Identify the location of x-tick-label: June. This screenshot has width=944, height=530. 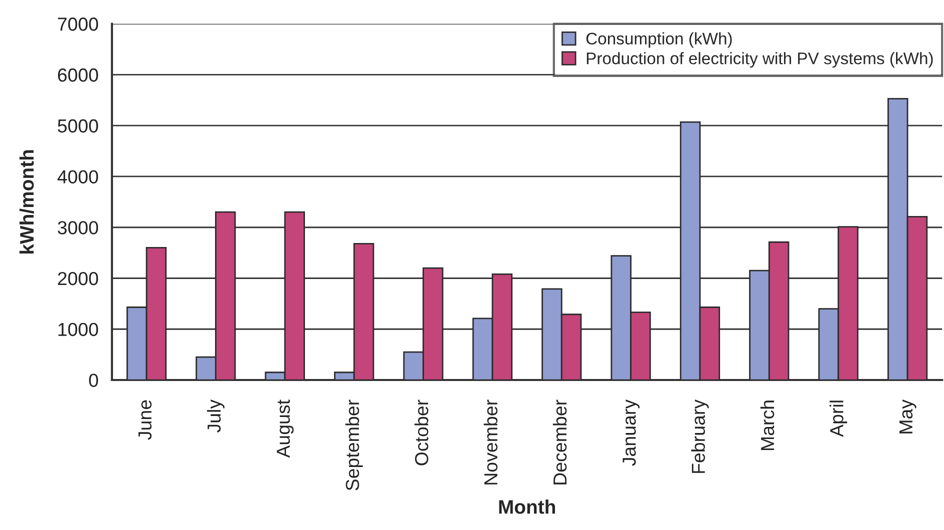
(145, 420).